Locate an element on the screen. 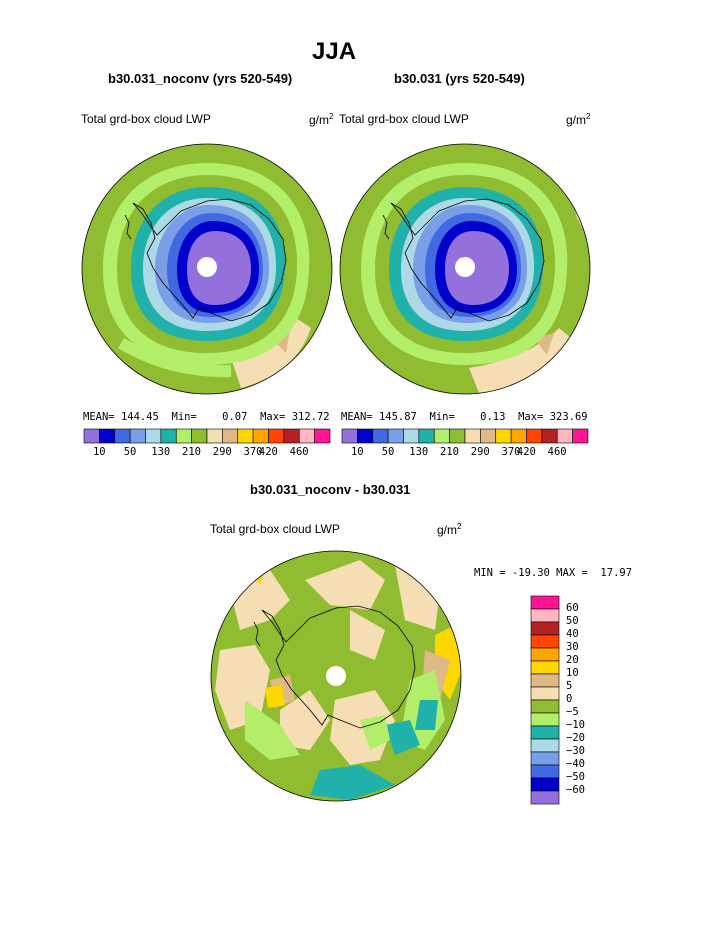 The image size is (723, 935). panel1-colorbar is located at coordinates (207, 436).